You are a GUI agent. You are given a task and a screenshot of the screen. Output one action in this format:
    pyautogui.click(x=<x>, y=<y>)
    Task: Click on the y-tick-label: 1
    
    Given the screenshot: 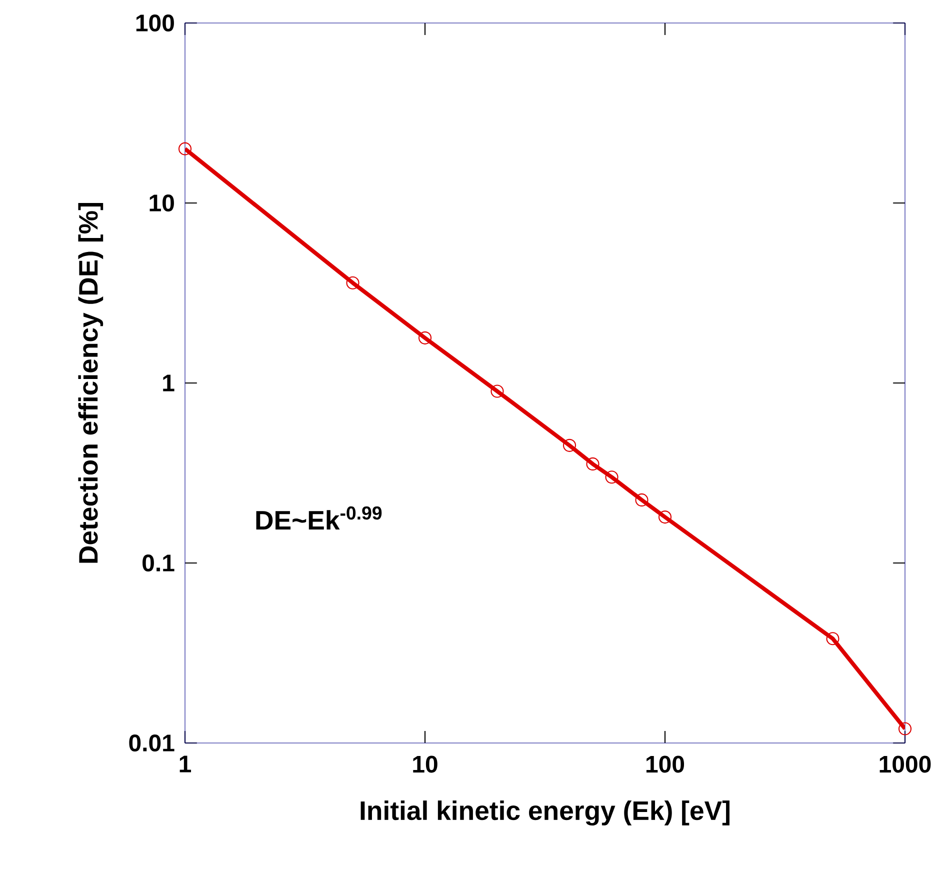 What is the action you would take?
    pyautogui.click(x=168, y=383)
    